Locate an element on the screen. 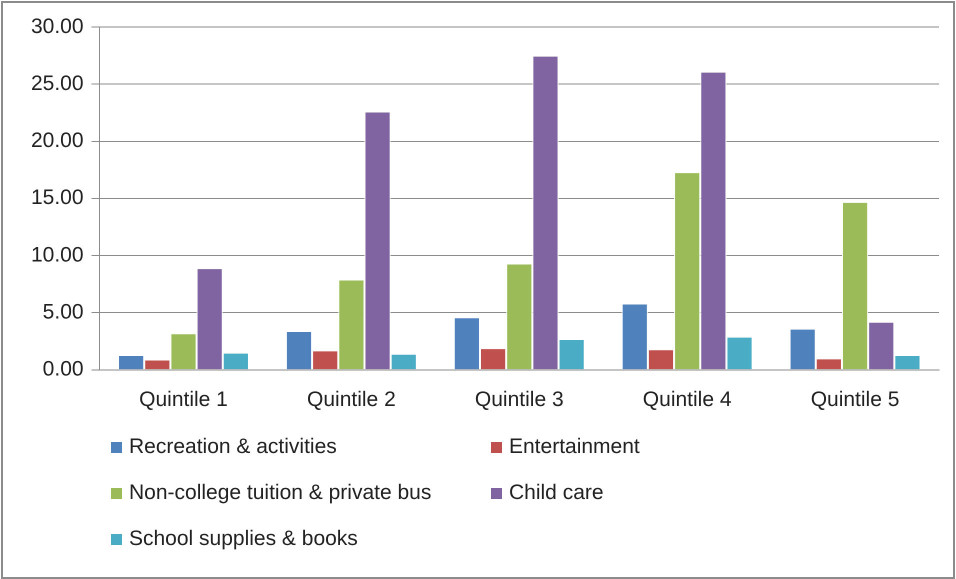 This screenshot has width=956, height=579. y-tick-label: 30.00 is located at coordinates (57, 26).